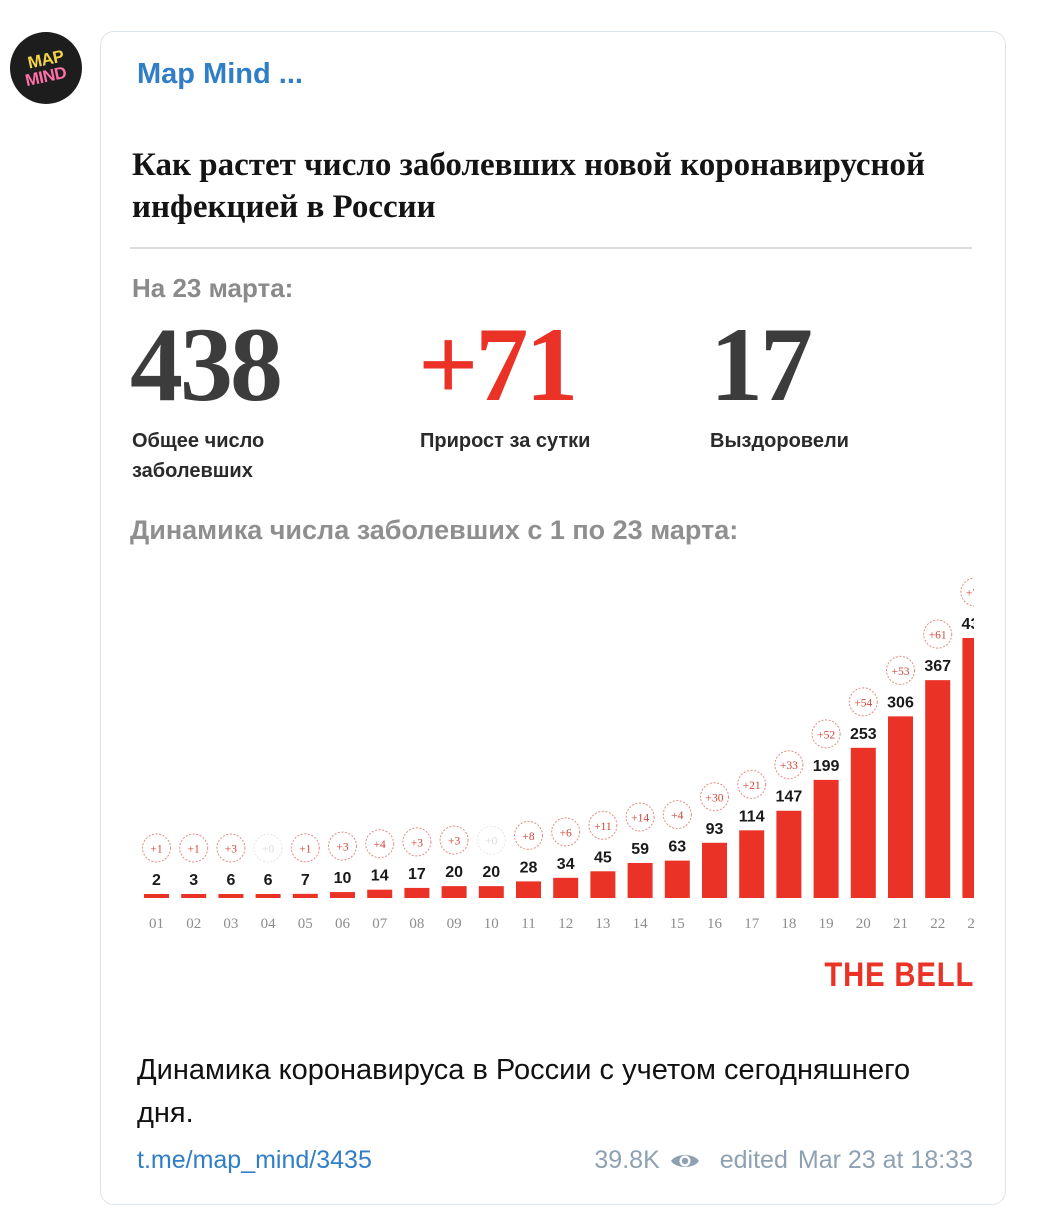 This screenshot has height=1230, width=1038. What do you see at coordinates (192, 471) in the screenshot?
I see `stat-total-label-line-2: заболевших` at bounding box center [192, 471].